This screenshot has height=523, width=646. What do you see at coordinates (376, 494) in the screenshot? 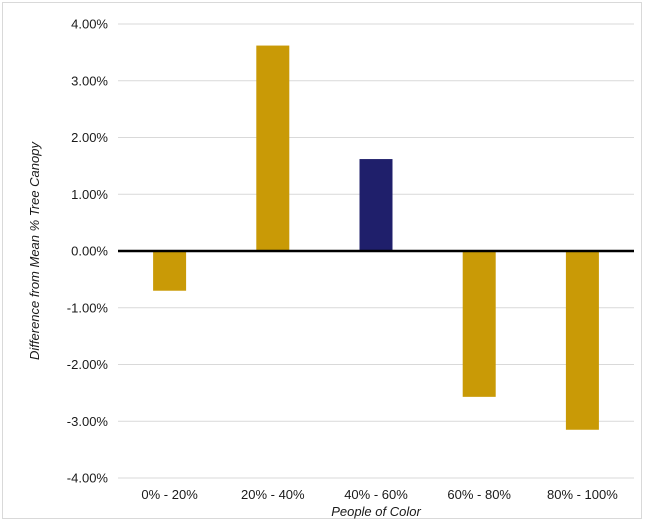
I see `x-tick-label: 40% - 60%` at bounding box center [376, 494].